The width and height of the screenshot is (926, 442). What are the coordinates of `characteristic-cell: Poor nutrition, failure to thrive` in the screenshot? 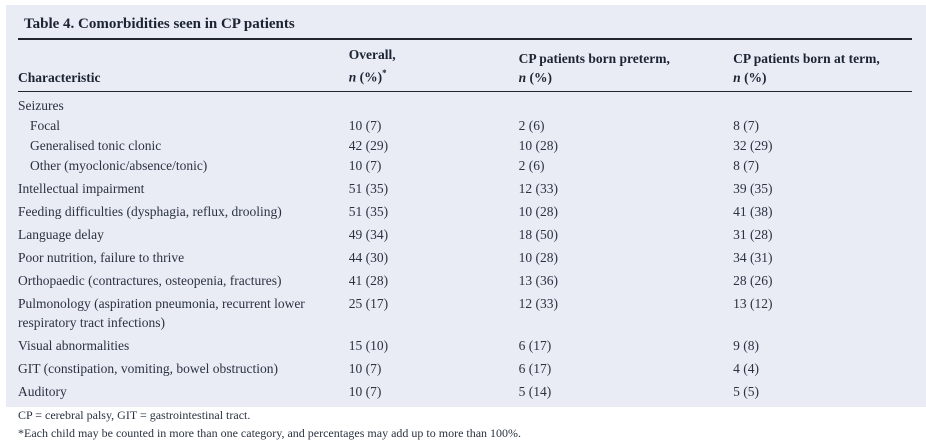 It's located at (101, 257).